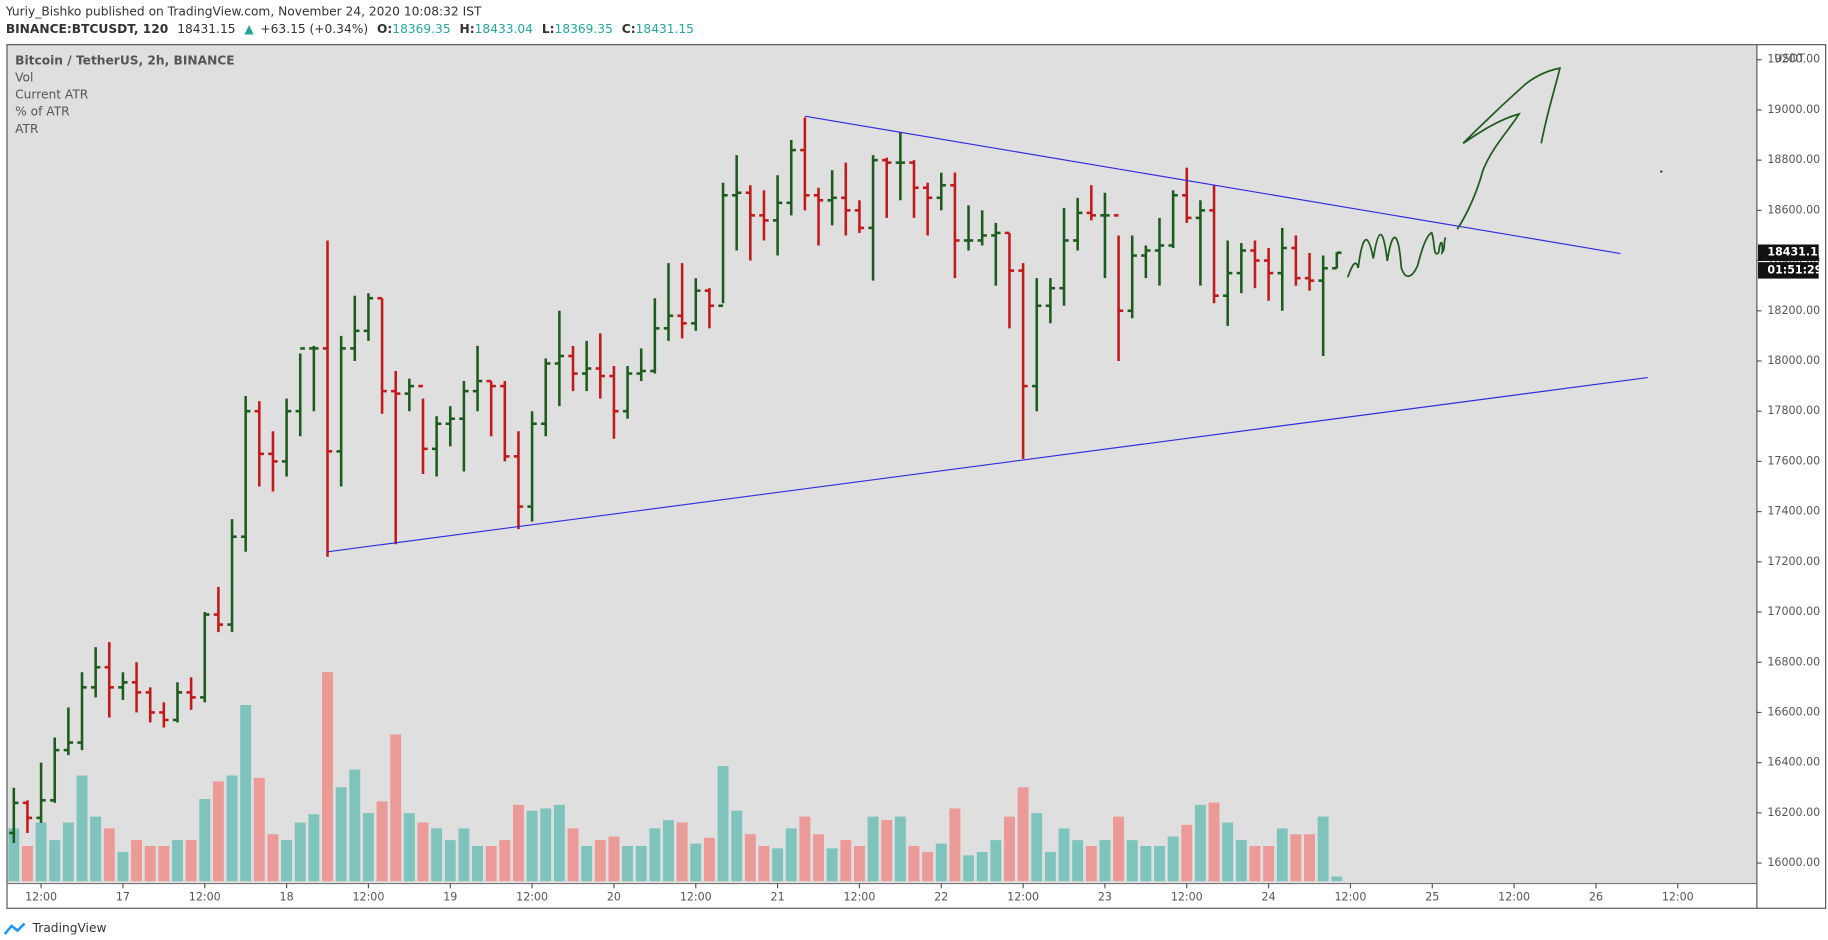 The width and height of the screenshot is (1828, 940). Describe the element at coordinates (1105, 897) in the screenshot. I see `x-tick-label: 23` at that location.